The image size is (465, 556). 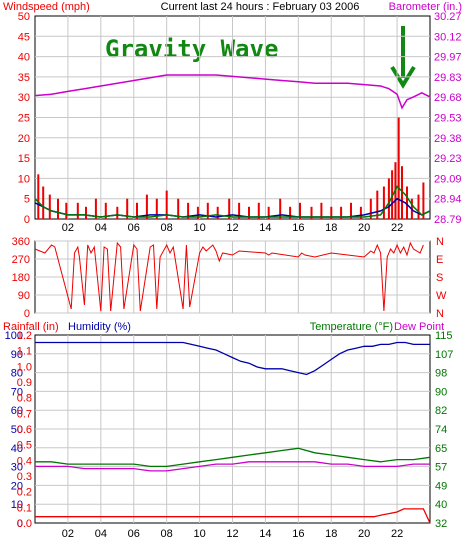 I want to click on y-tick-label-direction: 90, so click(x=24, y=296).